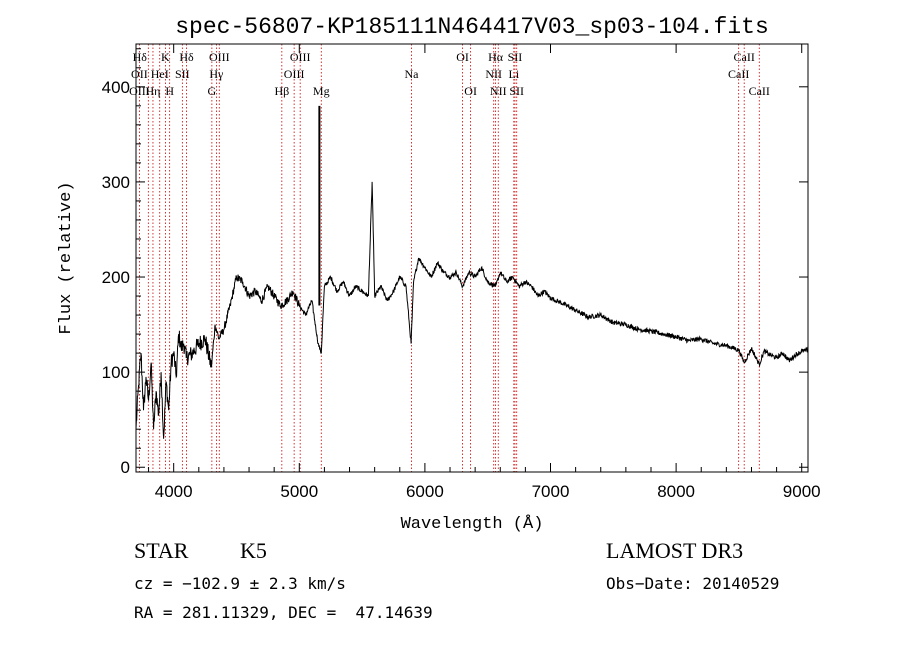 The height and width of the screenshot is (649, 900). I want to click on x-tick-label: 4000, so click(174, 491).